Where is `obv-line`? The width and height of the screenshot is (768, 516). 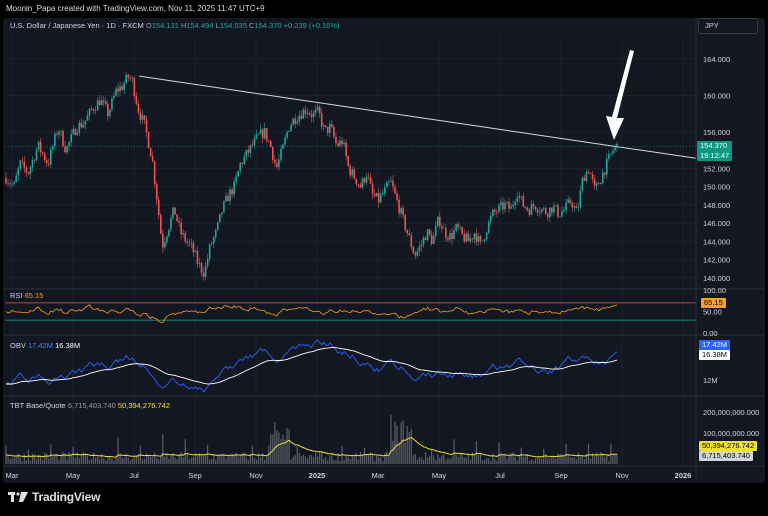
obv-line is located at coordinates (311, 366).